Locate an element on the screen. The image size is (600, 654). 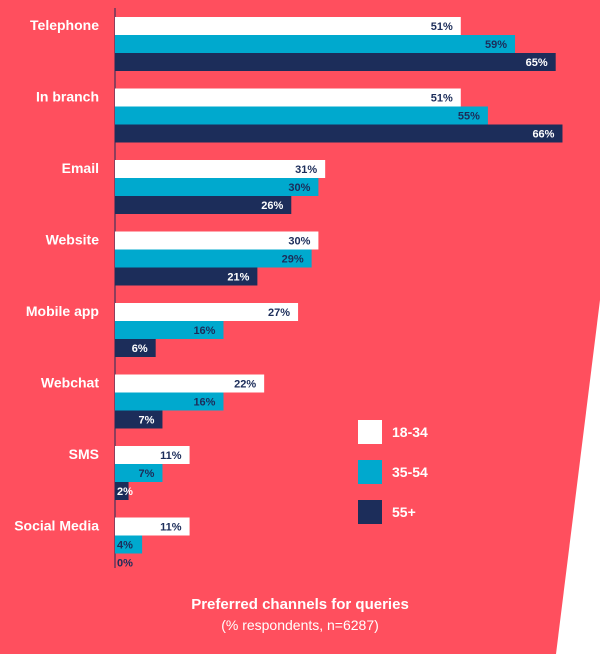
legend-label-35-54: 35-54 is located at coordinates (410, 472).